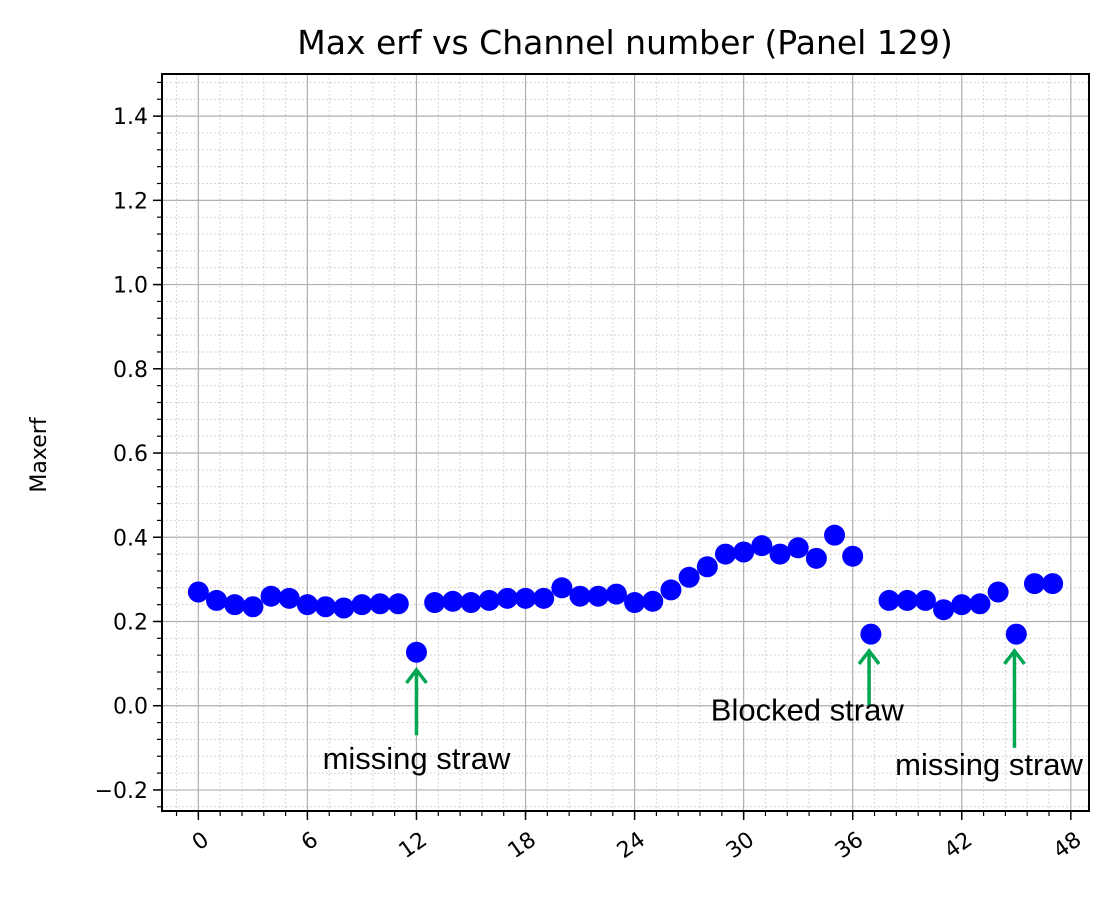 The width and height of the screenshot is (1114, 903). I want to click on y-tick-label: 0.4, so click(130, 538).